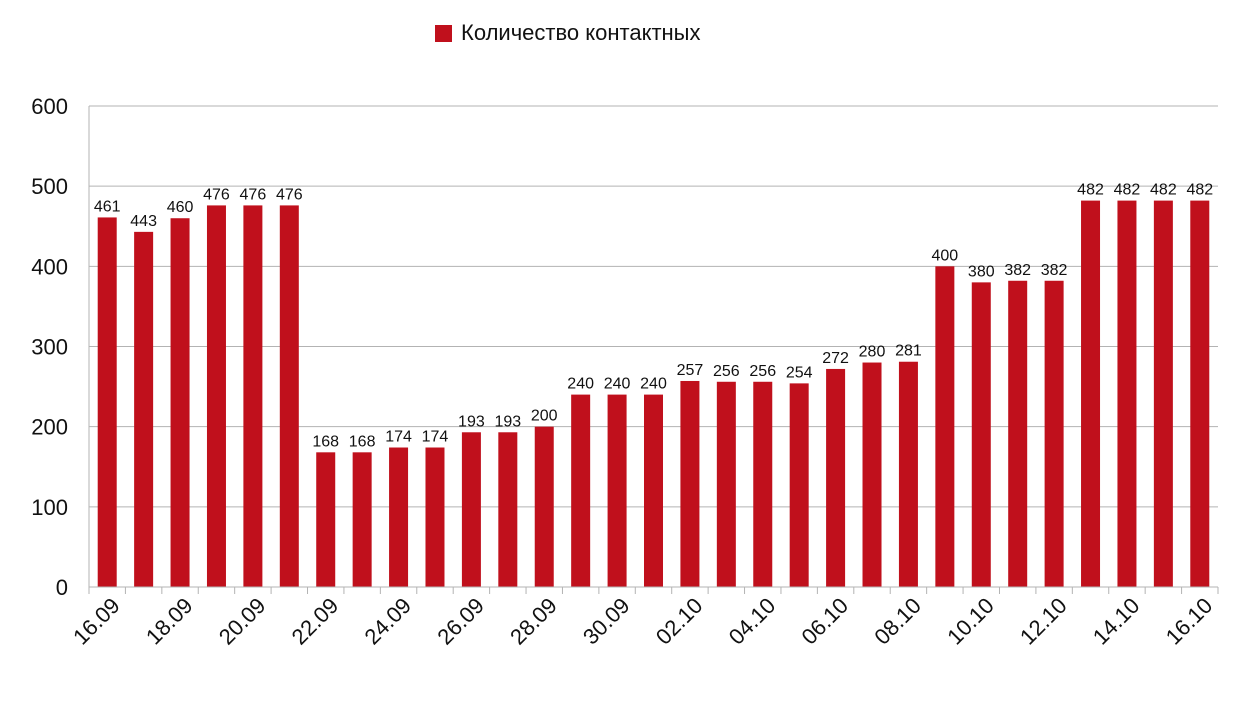 The height and width of the screenshot is (703, 1250). Describe the element at coordinates (835, 358) in the screenshot. I see `data-label: 272` at that location.